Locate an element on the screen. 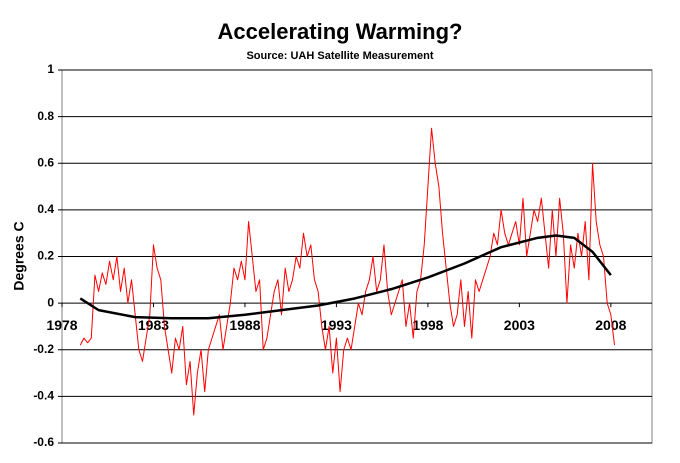 This screenshot has width=680, height=463. y-tick-label: -0.2 is located at coordinates (43, 349).